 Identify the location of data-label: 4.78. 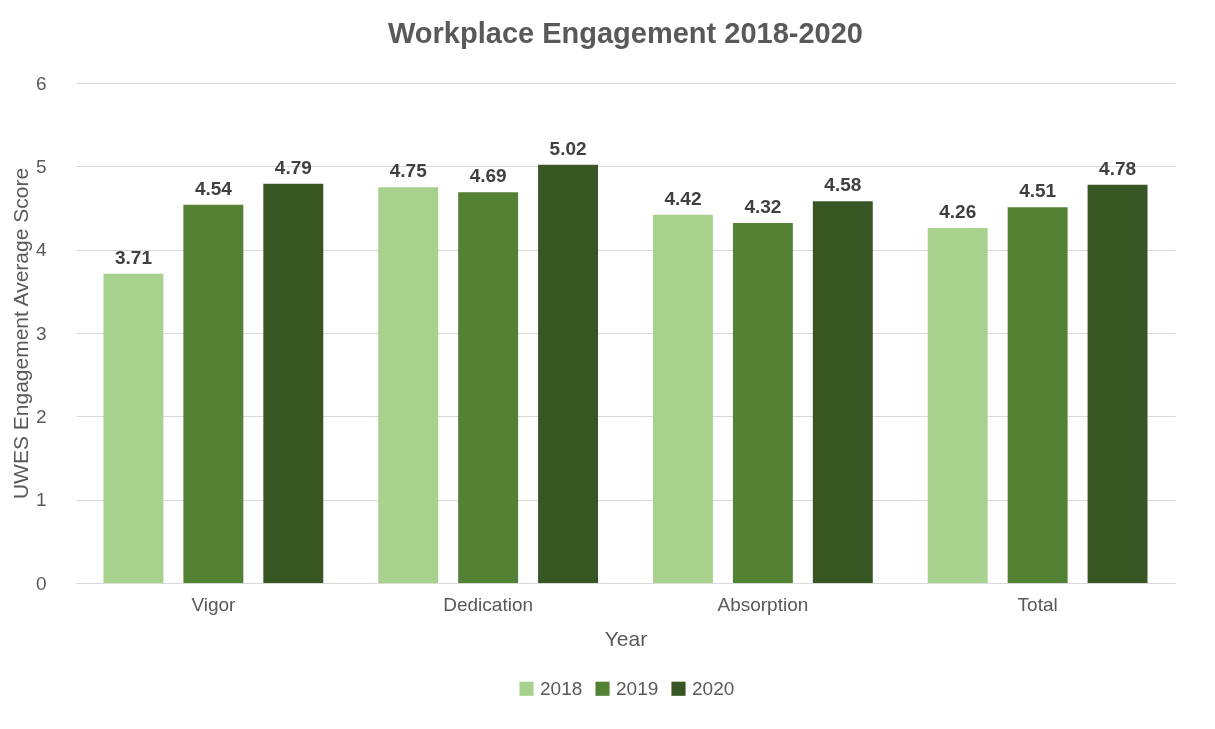
(1118, 168).